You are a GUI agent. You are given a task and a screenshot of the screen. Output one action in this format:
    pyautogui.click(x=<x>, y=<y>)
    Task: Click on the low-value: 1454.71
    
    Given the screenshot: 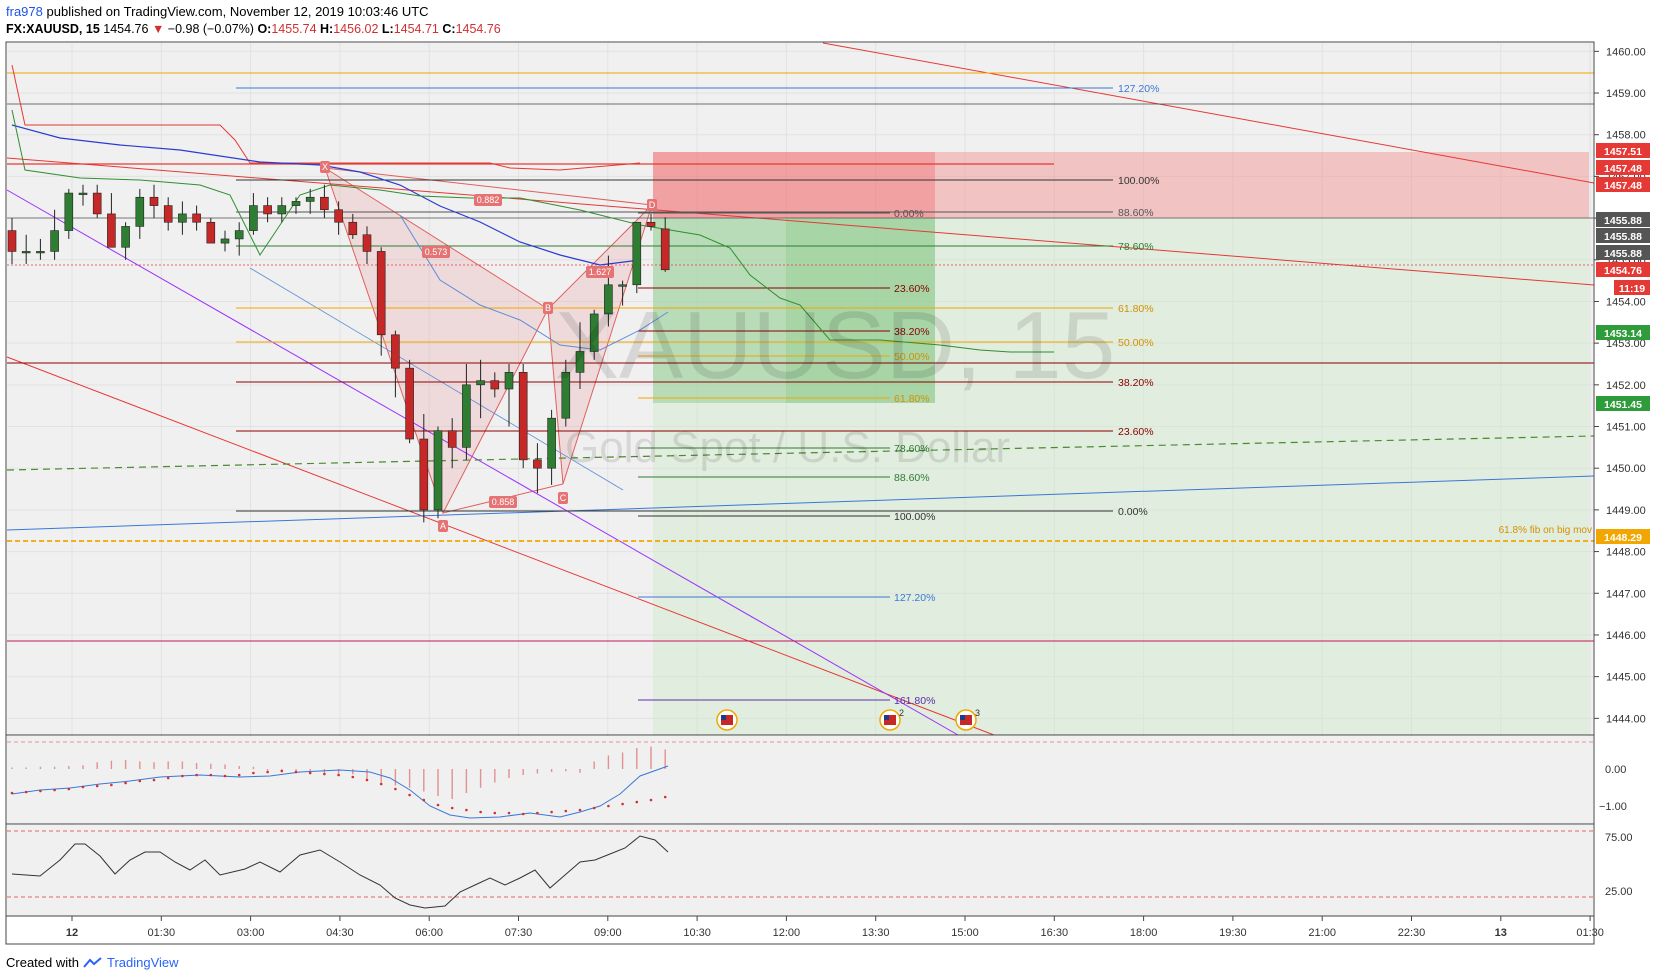 What is the action you would take?
    pyautogui.click(x=416, y=29)
    